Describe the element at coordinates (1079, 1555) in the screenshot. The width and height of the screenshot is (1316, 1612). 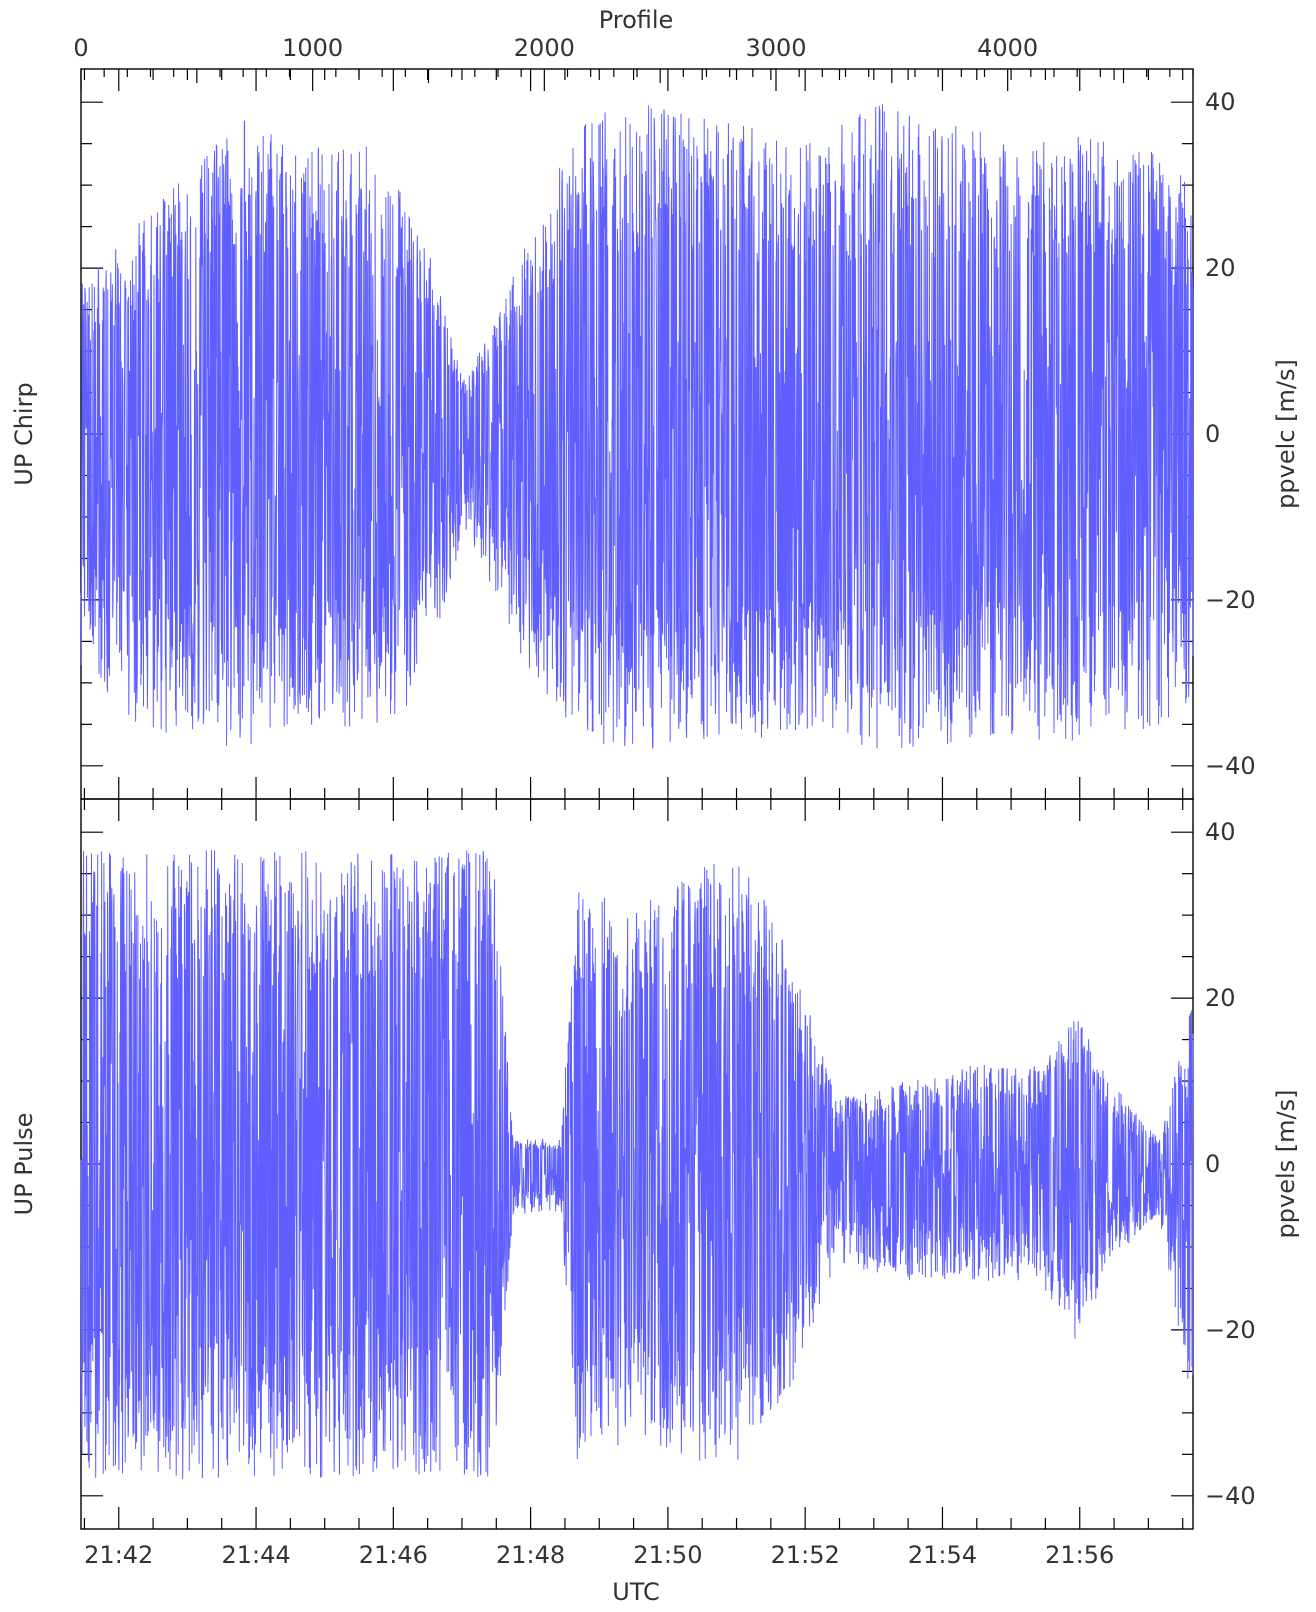
I see `time-tick-label: 21:56` at that location.